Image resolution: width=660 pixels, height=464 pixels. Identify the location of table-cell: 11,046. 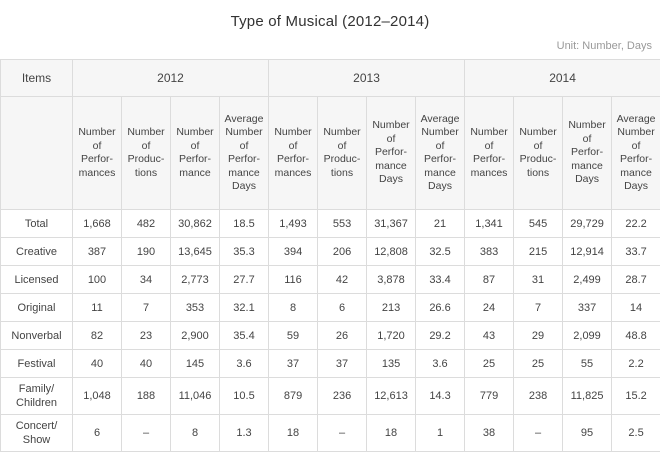
(195, 396).